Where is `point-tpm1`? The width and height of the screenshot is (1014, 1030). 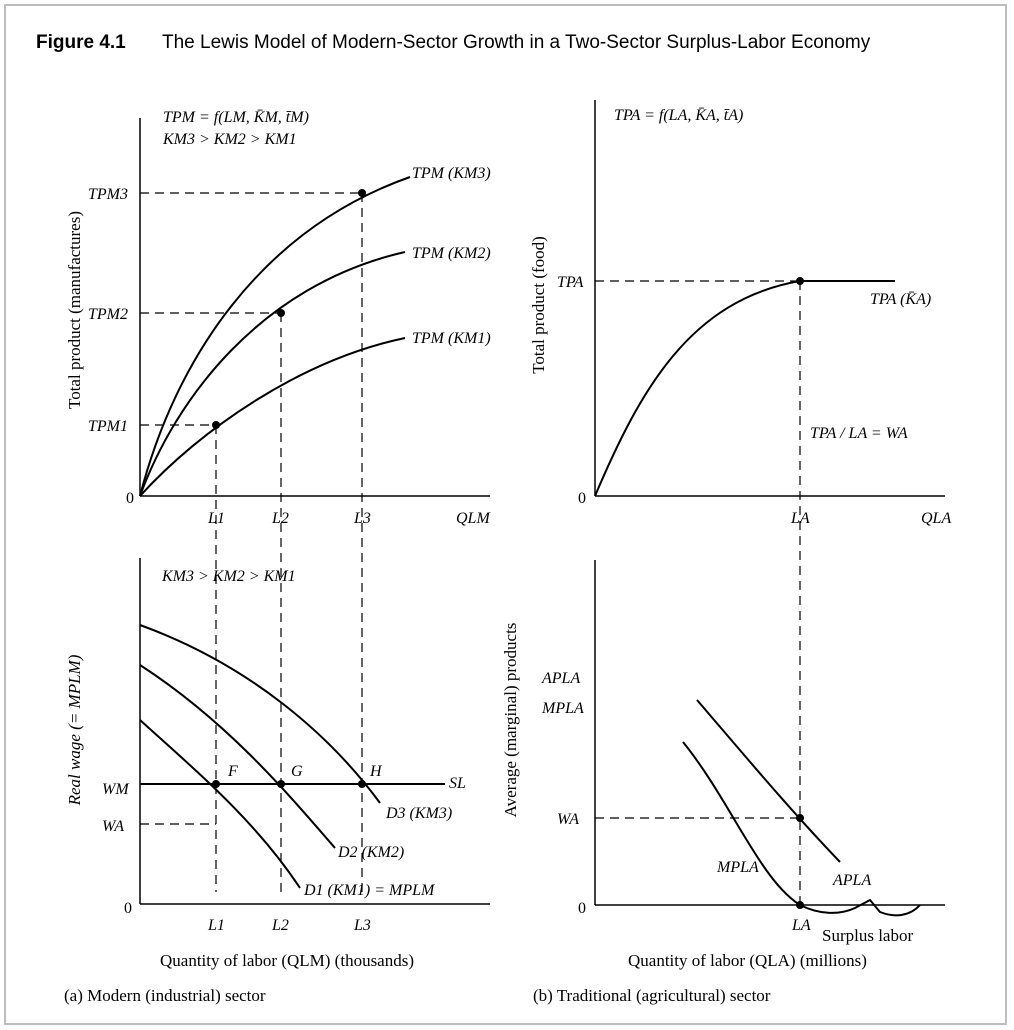 point-tpm1 is located at coordinates (216, 425).